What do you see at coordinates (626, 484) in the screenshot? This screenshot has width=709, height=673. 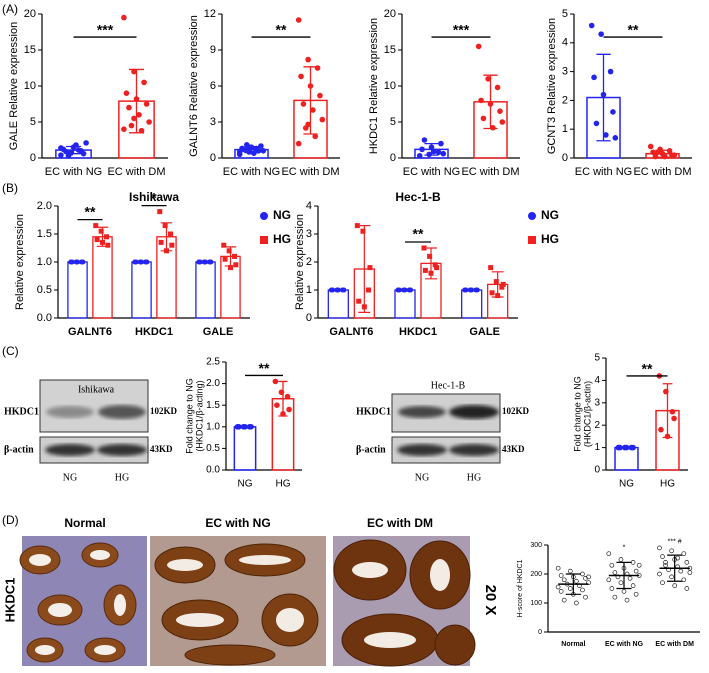 I see `x-tick-label: NG` at bounding box center [626, 484].